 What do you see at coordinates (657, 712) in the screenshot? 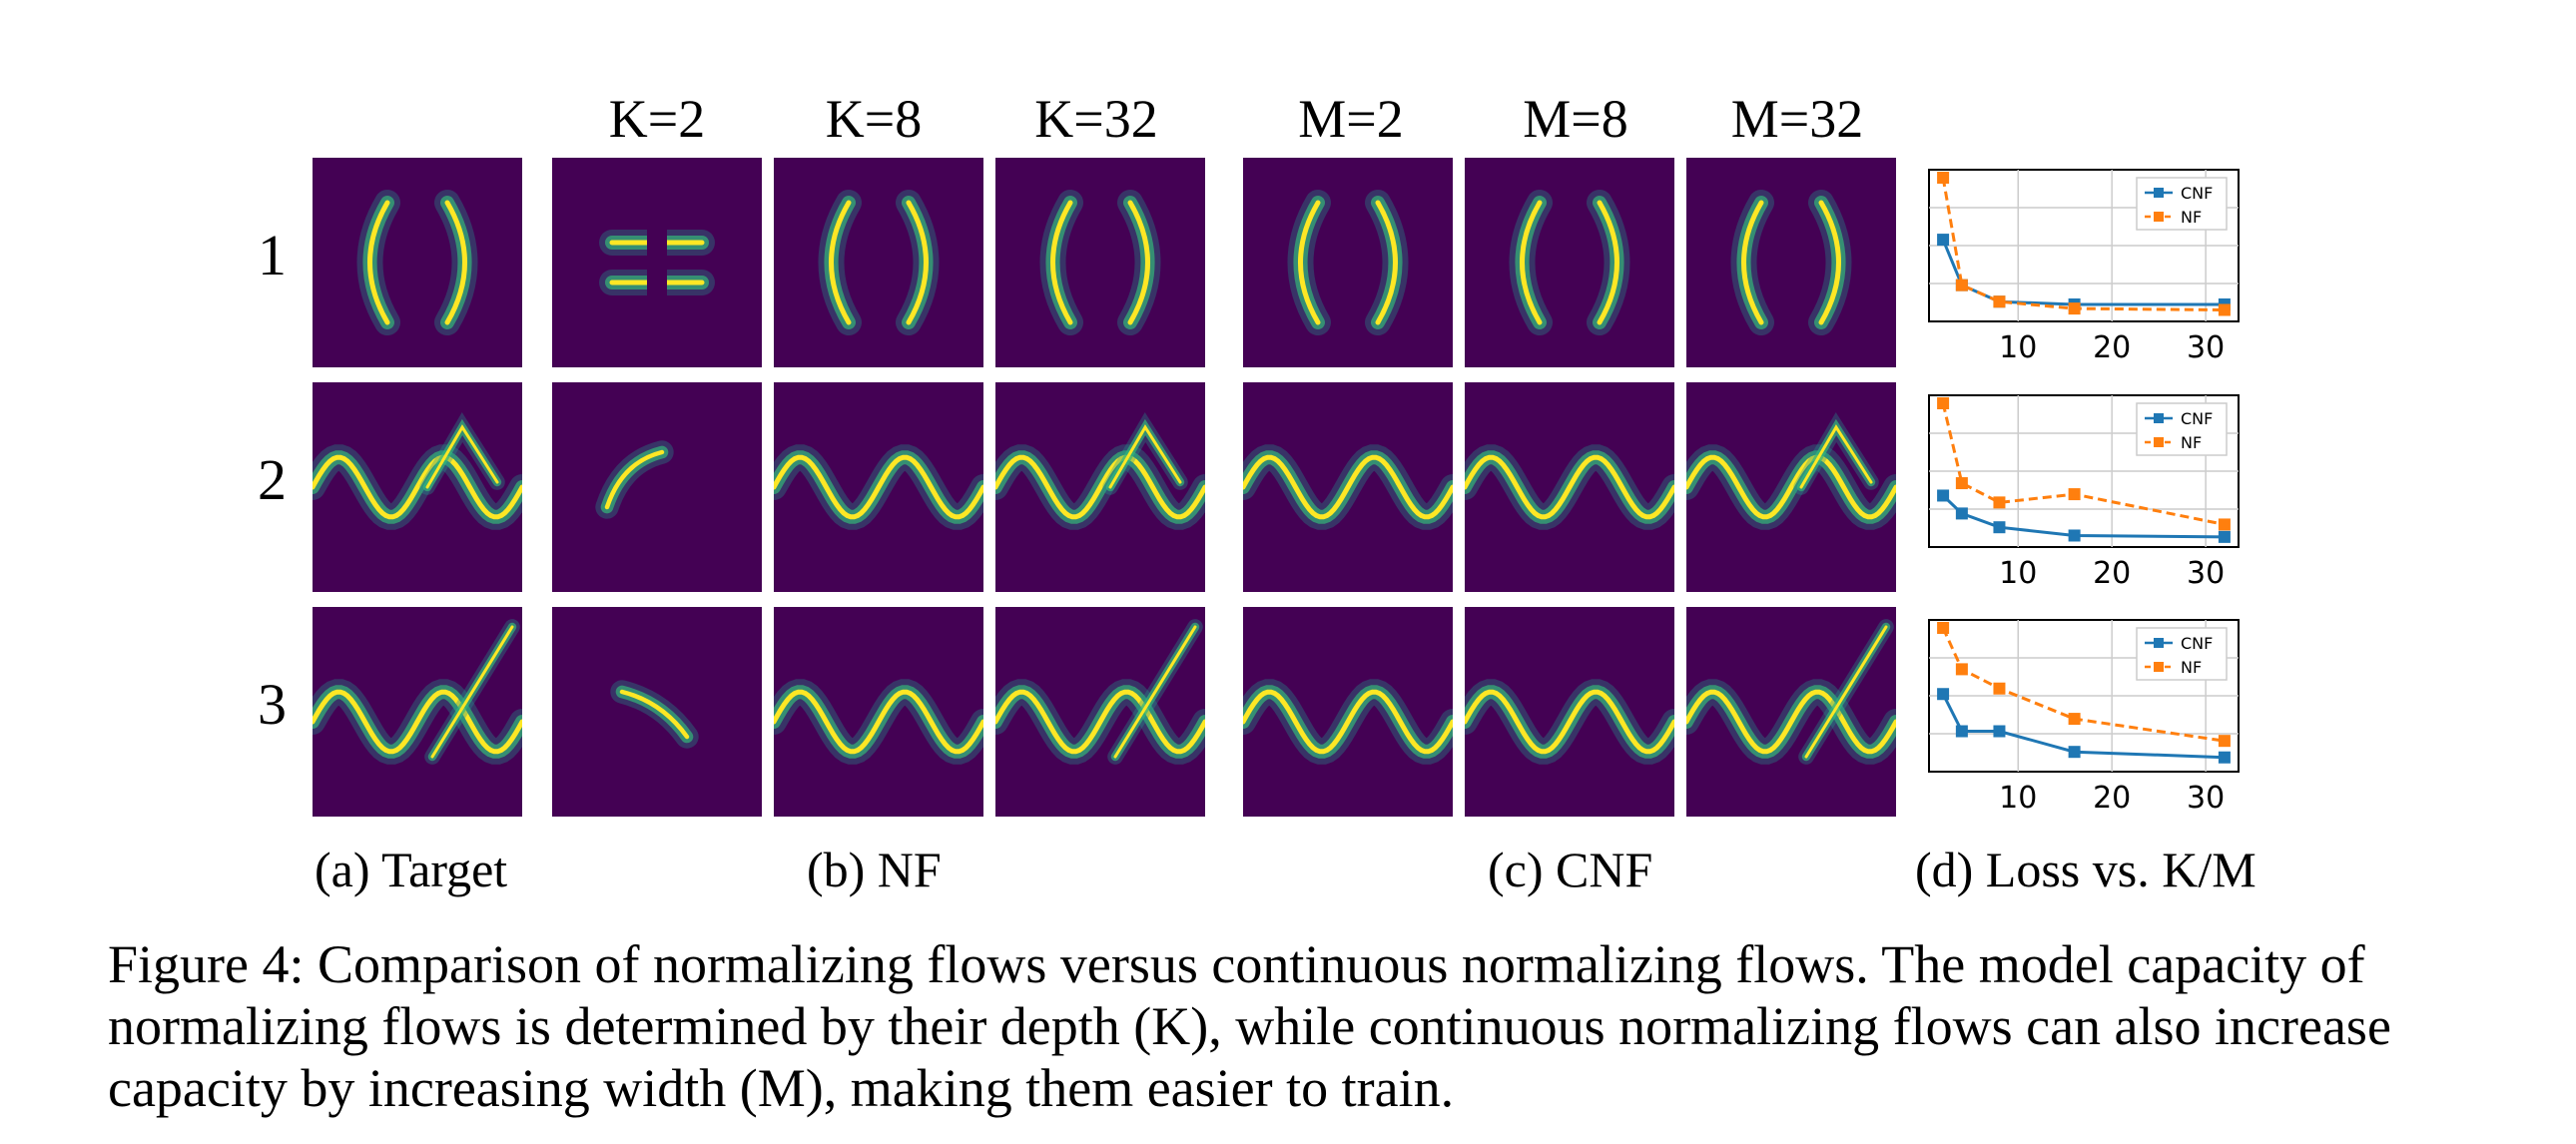
I see `density-panel-row3-nf-k2` at bounding box center [657, 712].